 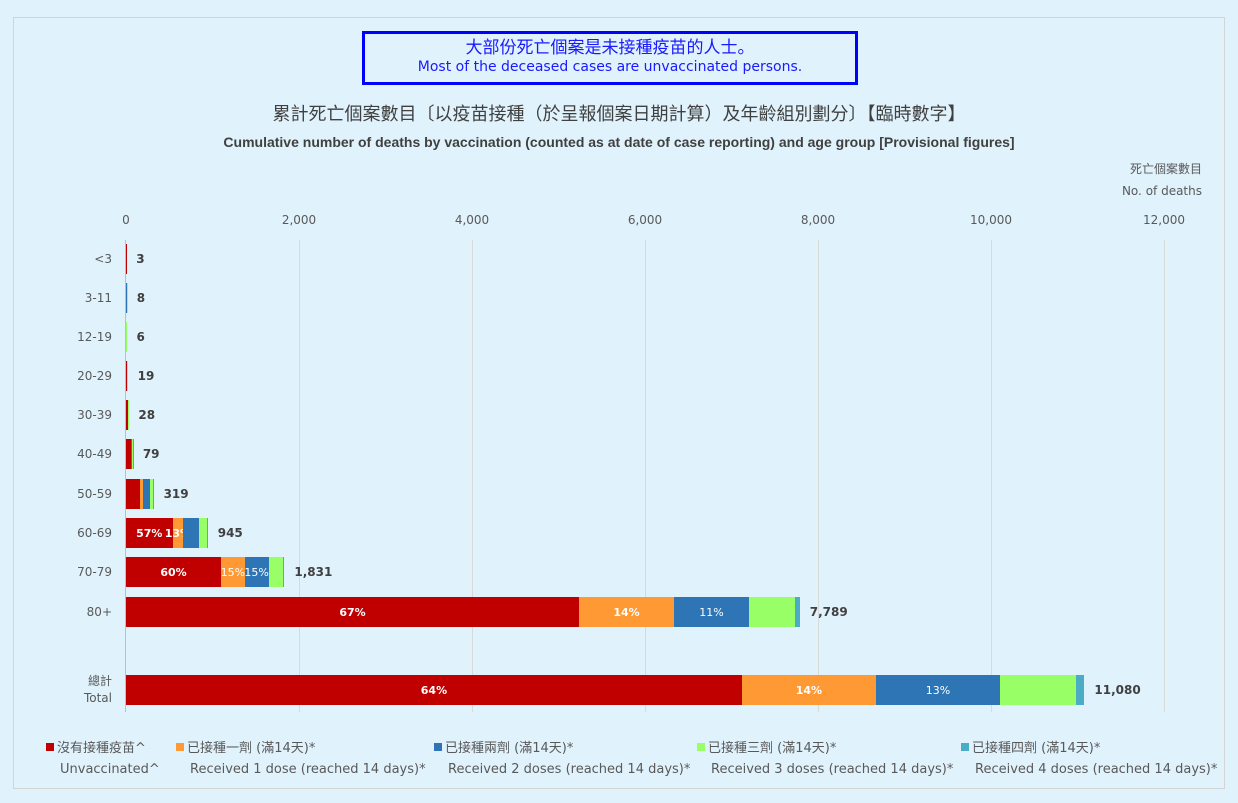 What do you see at coordinates (818, 220) in the screenshot?
I see `x-tick-label: 8,000` at bounding box center [818, 220].